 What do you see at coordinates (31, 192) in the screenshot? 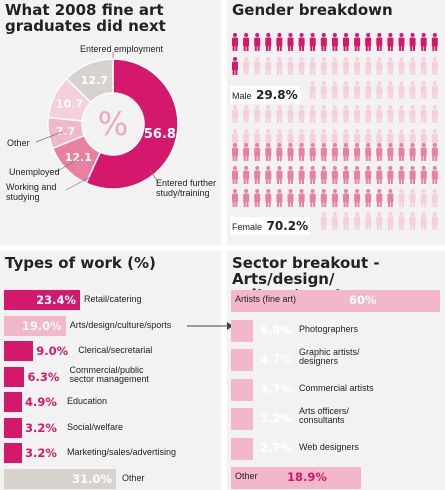
I see `label-working-studying: Working and studying` at bounding box center [31, 192].